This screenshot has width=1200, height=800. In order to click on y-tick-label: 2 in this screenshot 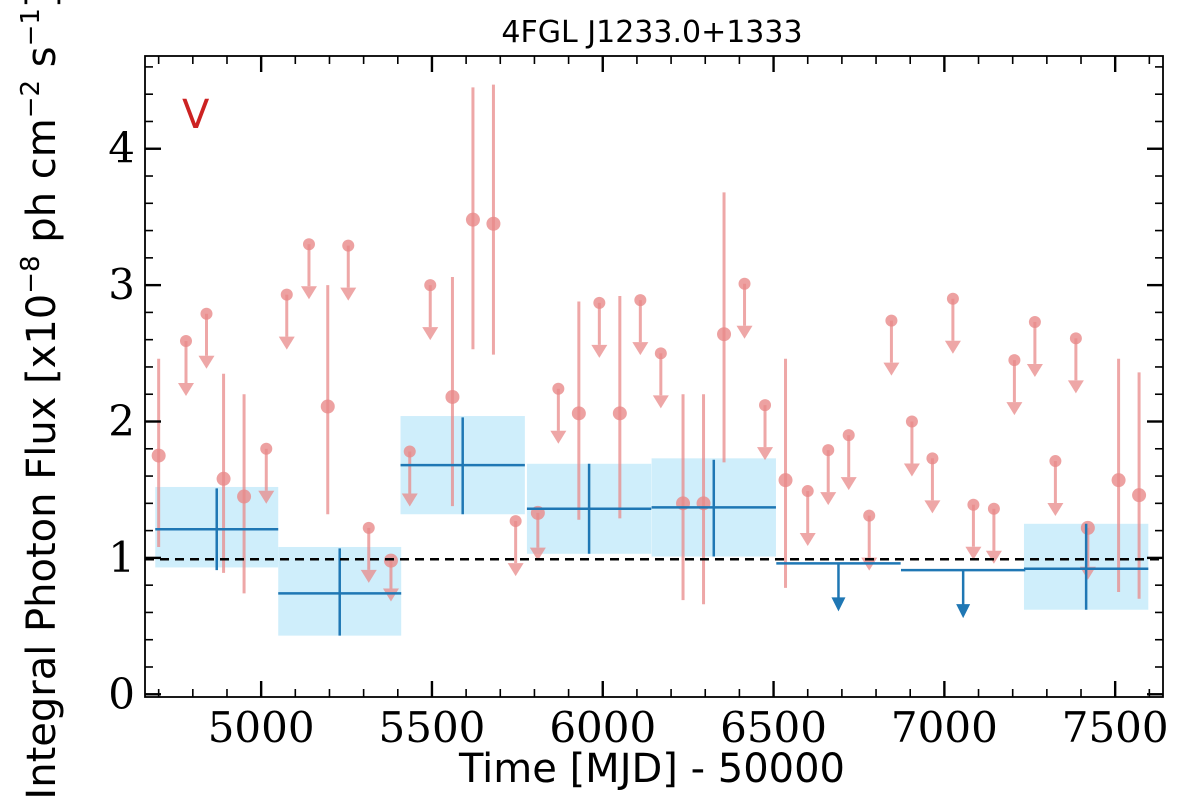, I will do `click(121, 421)`.